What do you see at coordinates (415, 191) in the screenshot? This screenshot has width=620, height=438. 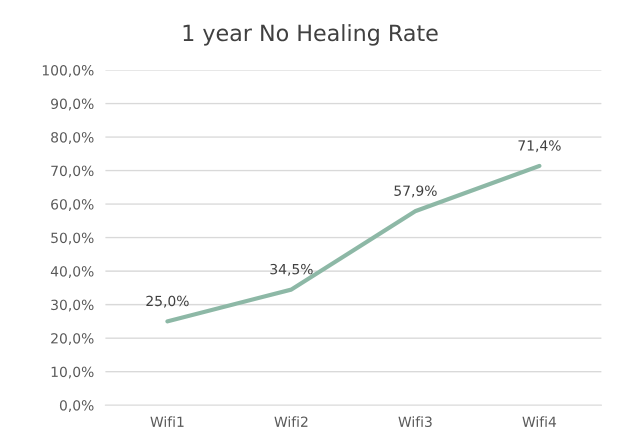 I see `data-label: 57,9%` at bounding box center [415, 191].